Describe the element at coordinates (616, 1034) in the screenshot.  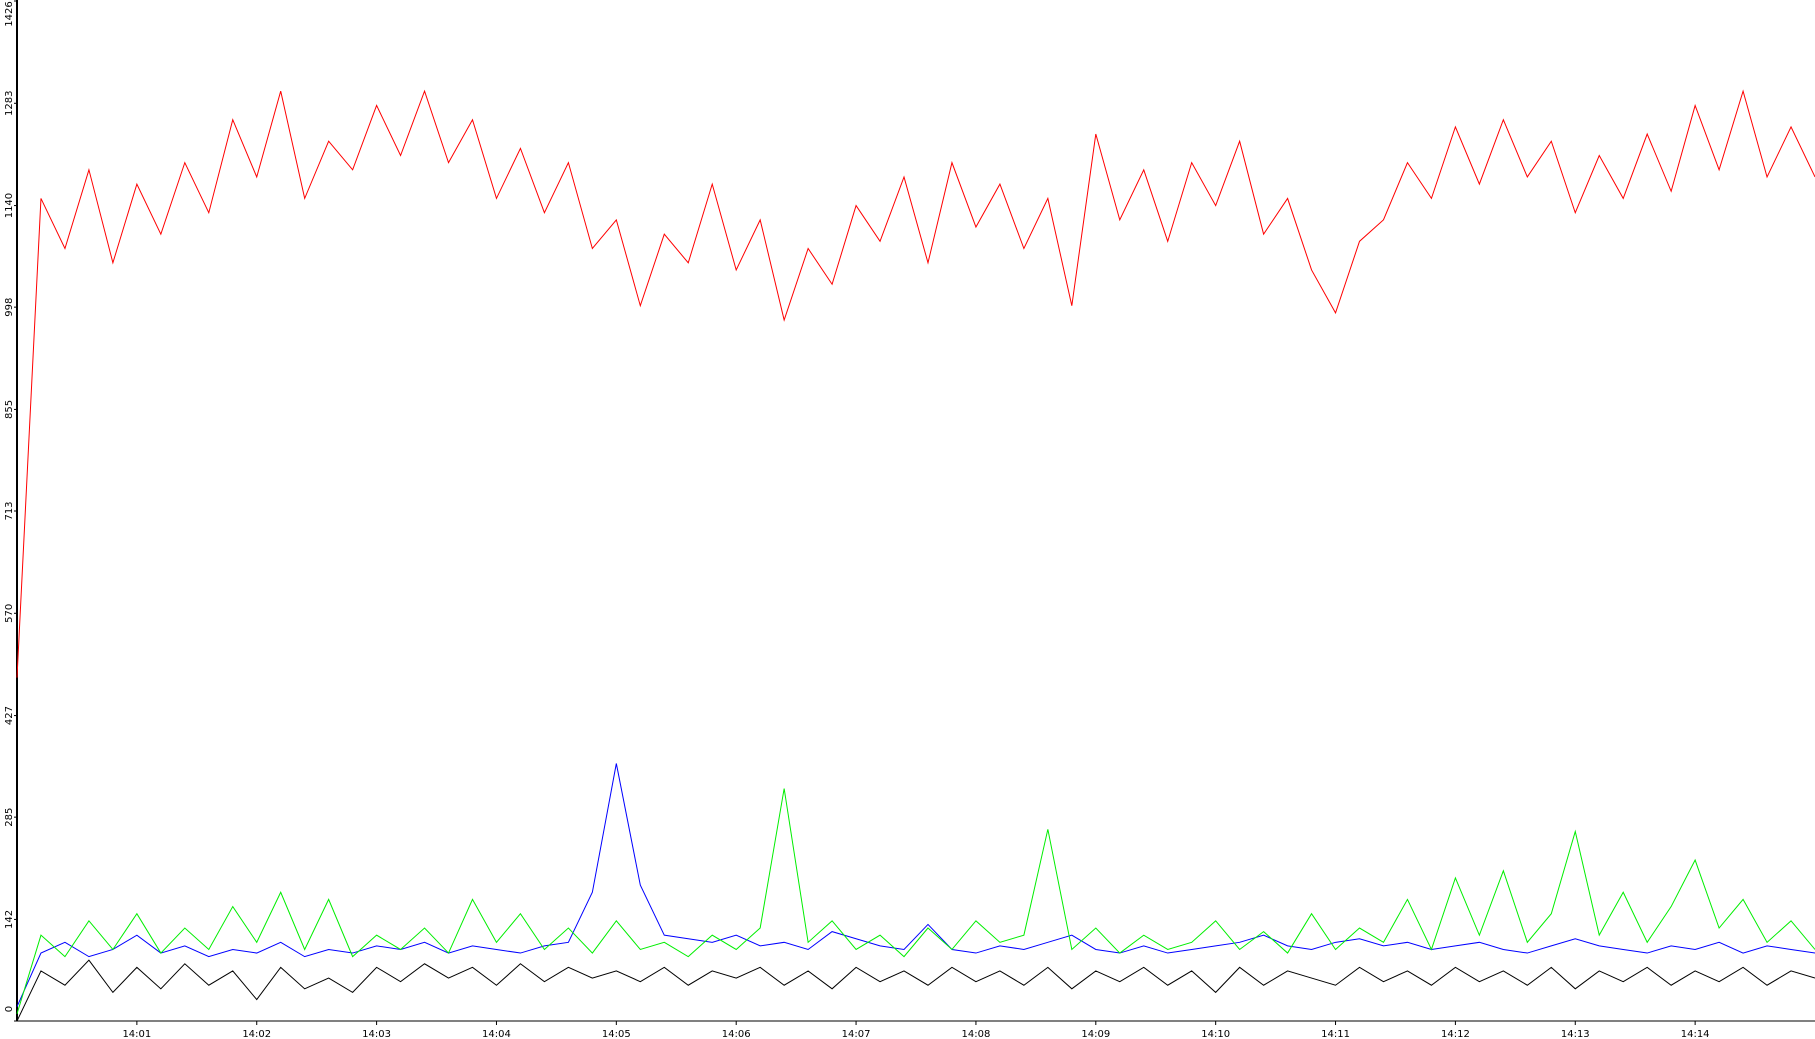
I see `x-tick-label: 14:05` at that location.